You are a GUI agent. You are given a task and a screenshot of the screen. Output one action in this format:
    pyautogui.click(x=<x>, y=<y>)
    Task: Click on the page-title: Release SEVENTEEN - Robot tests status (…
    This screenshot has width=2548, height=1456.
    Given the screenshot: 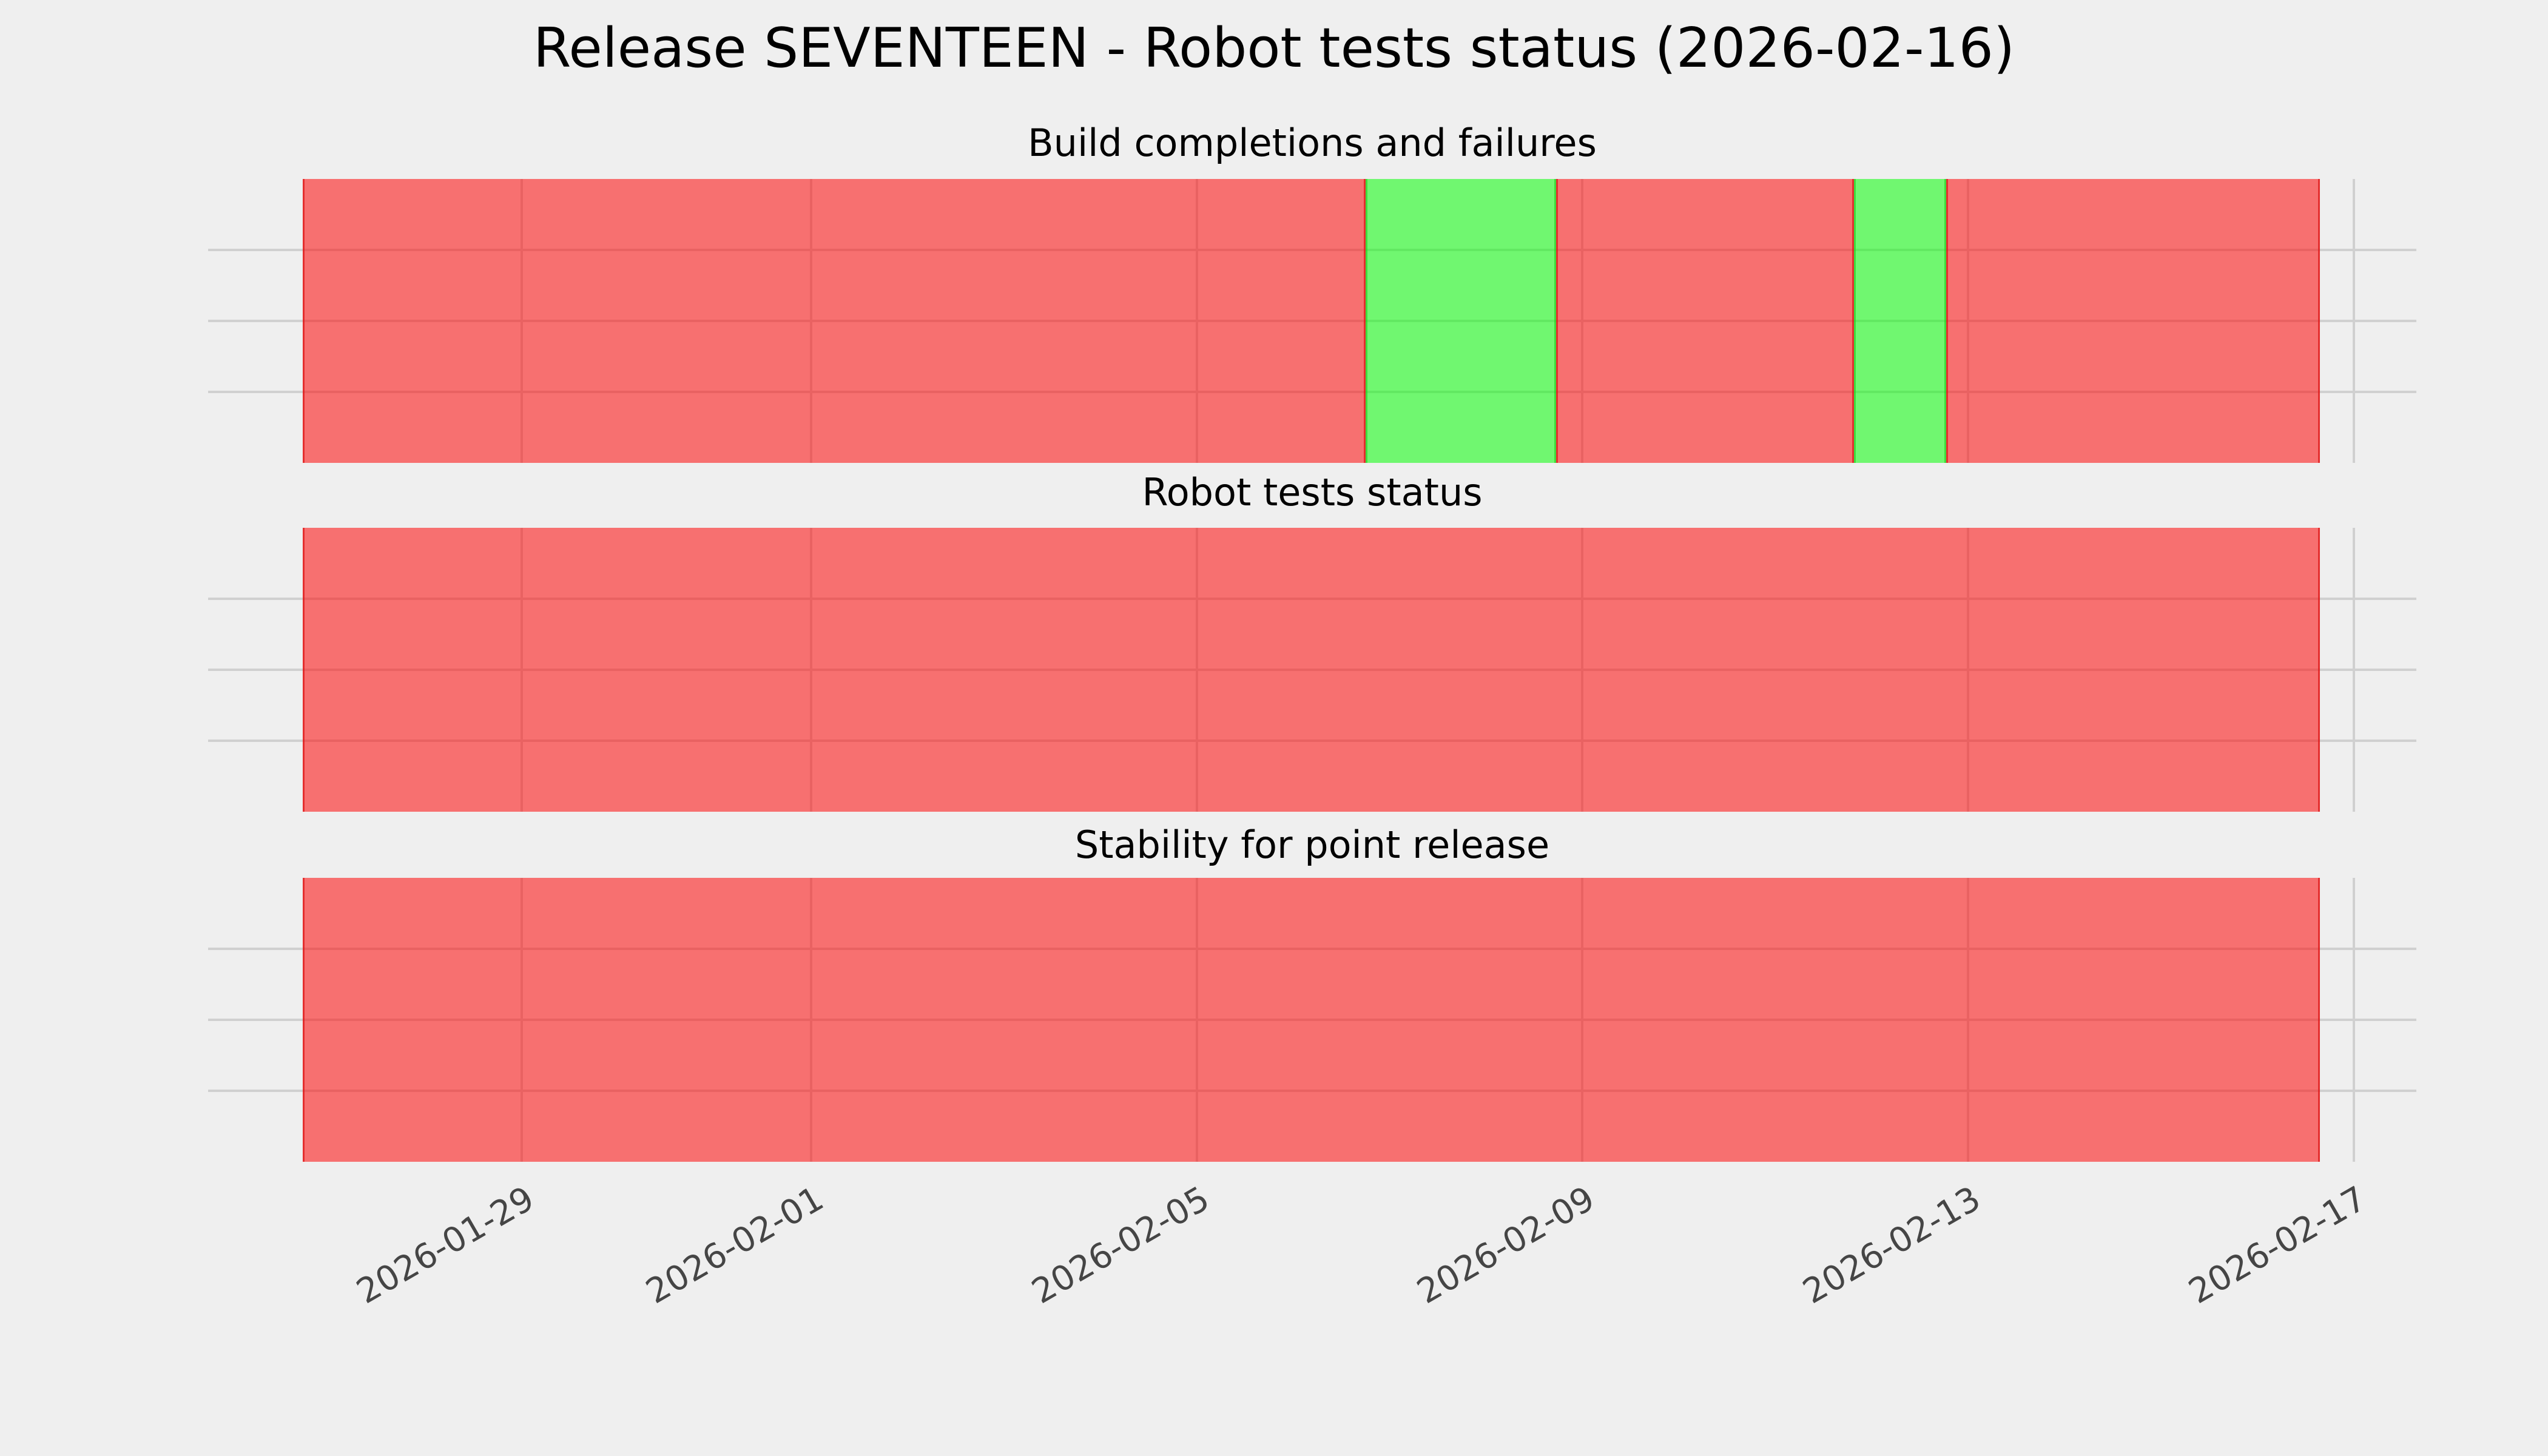 What is the action you would take?
    pyautogui.click(x=1274, y=48)
    